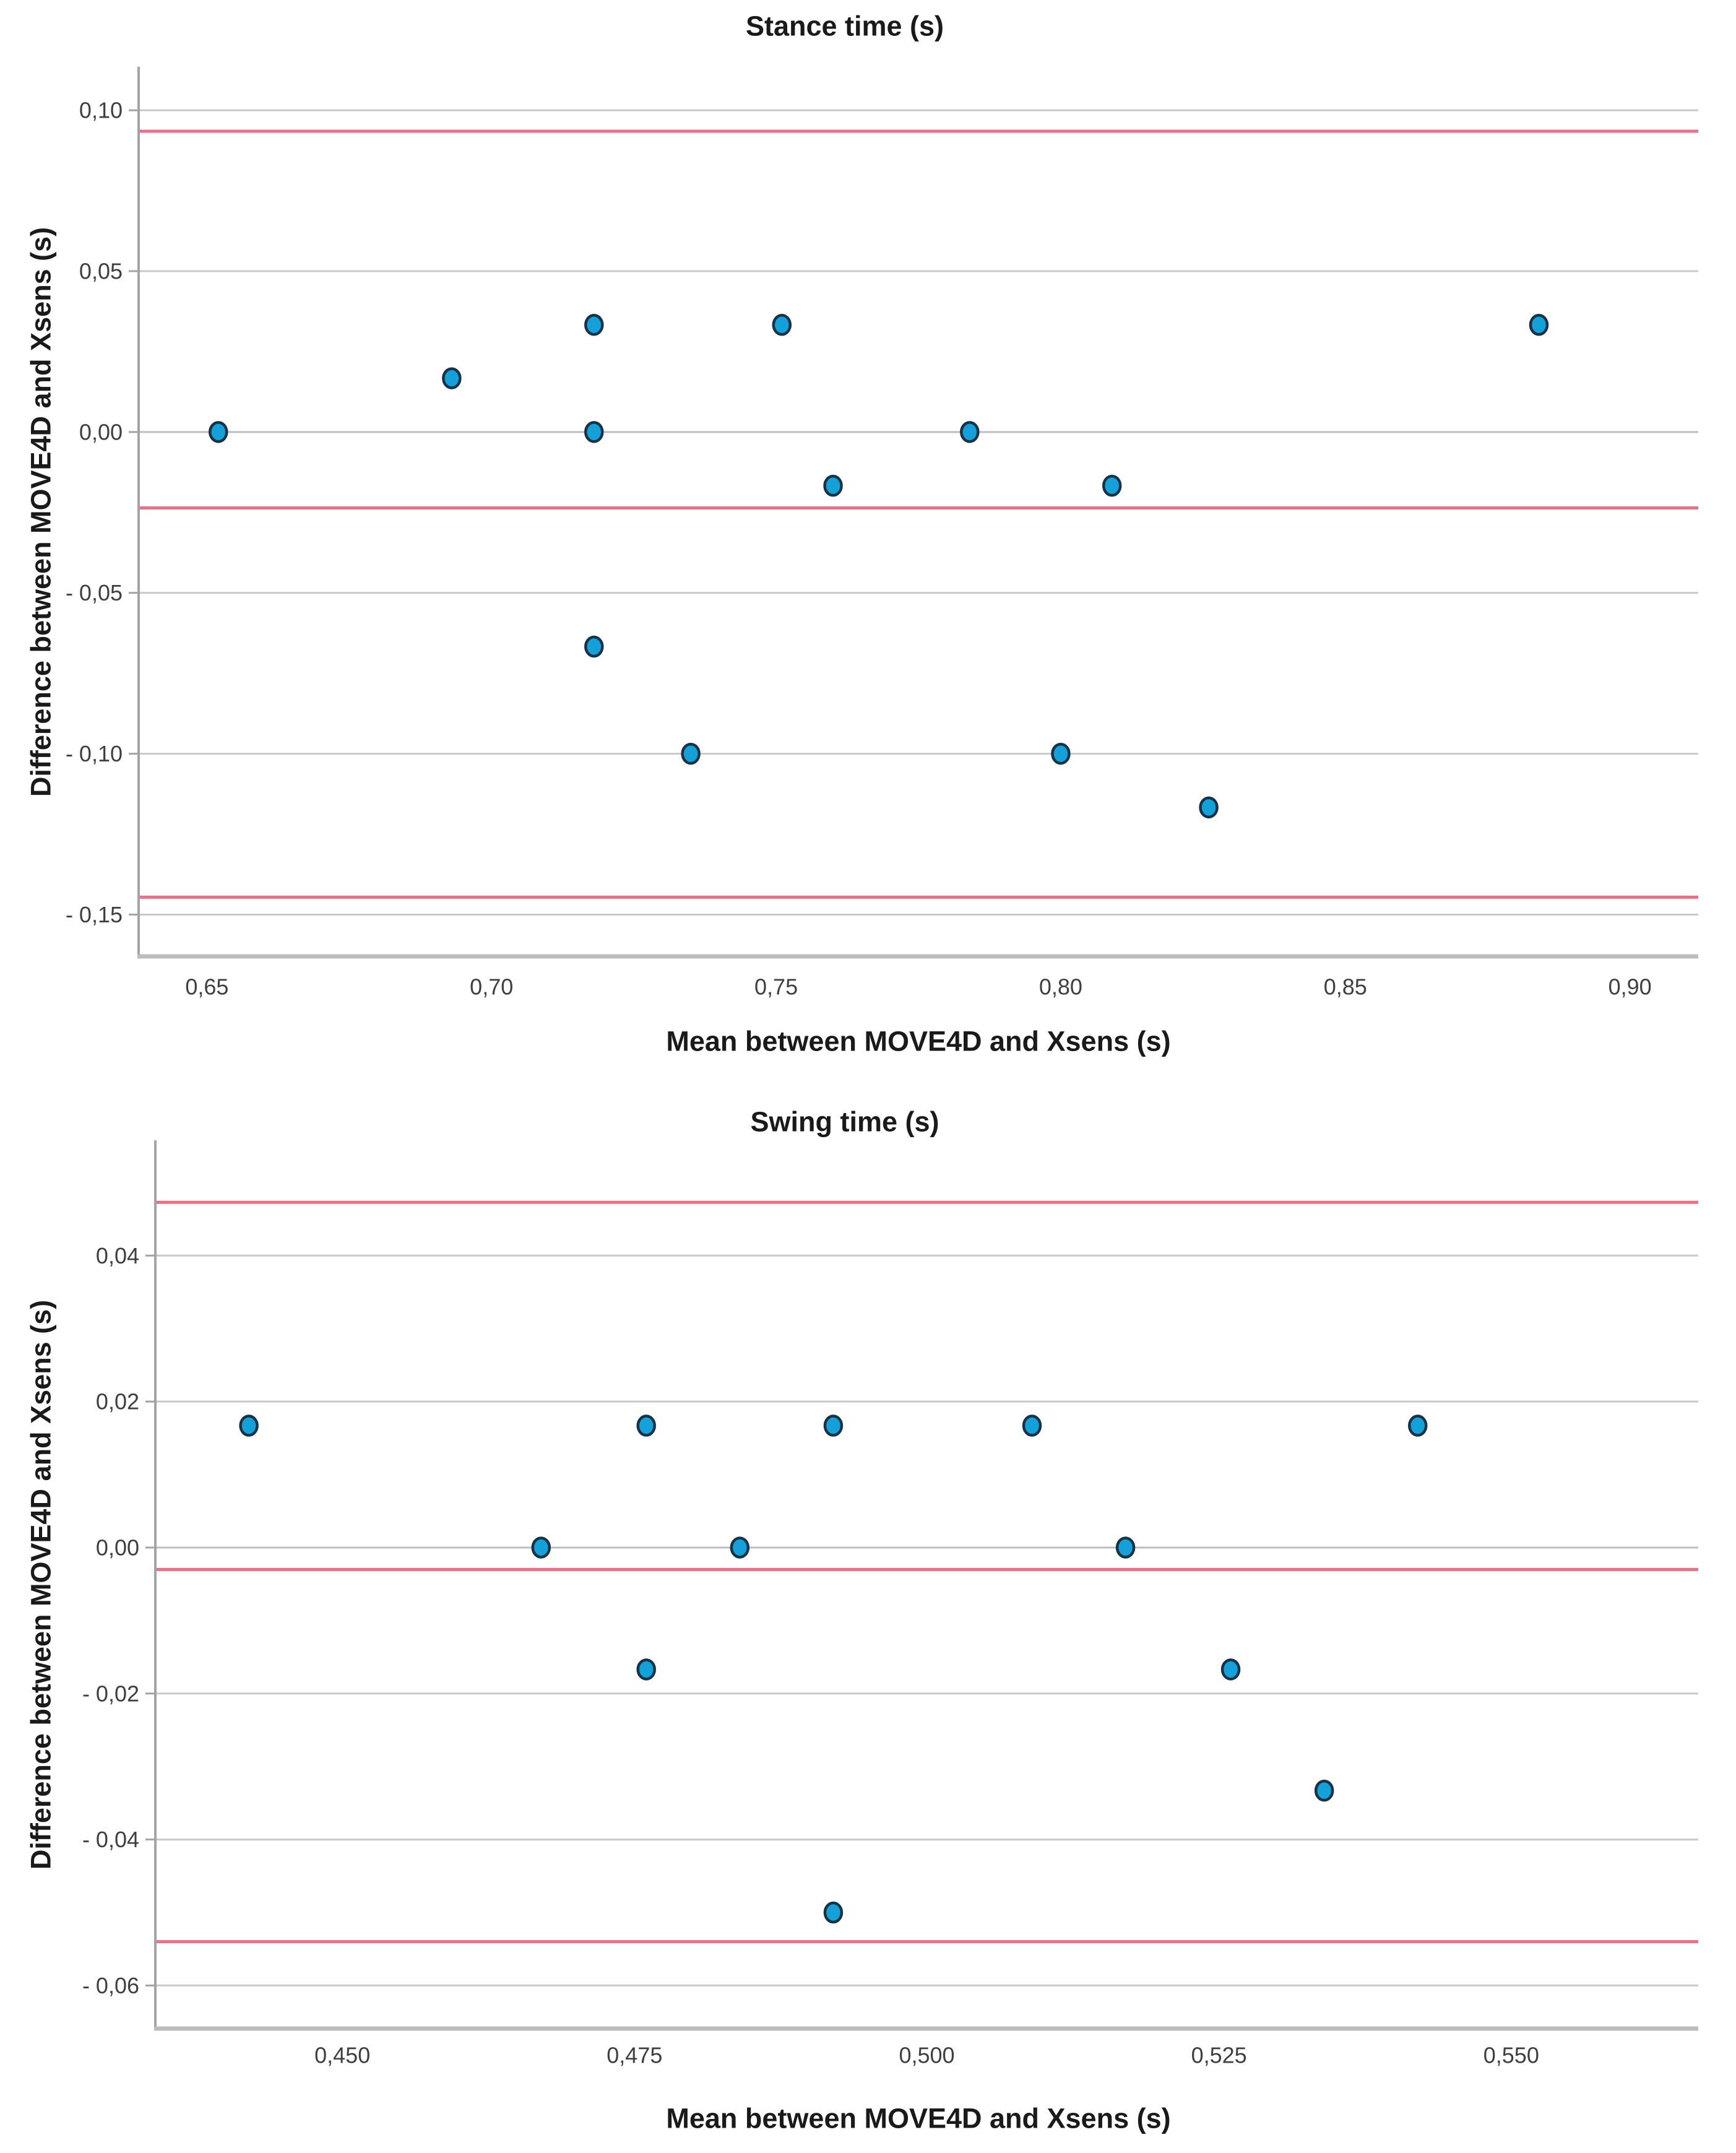  Describe the element at coordinates (117, 1401) in the screenshot. I see `y-tick-label: 0,02` at that location.